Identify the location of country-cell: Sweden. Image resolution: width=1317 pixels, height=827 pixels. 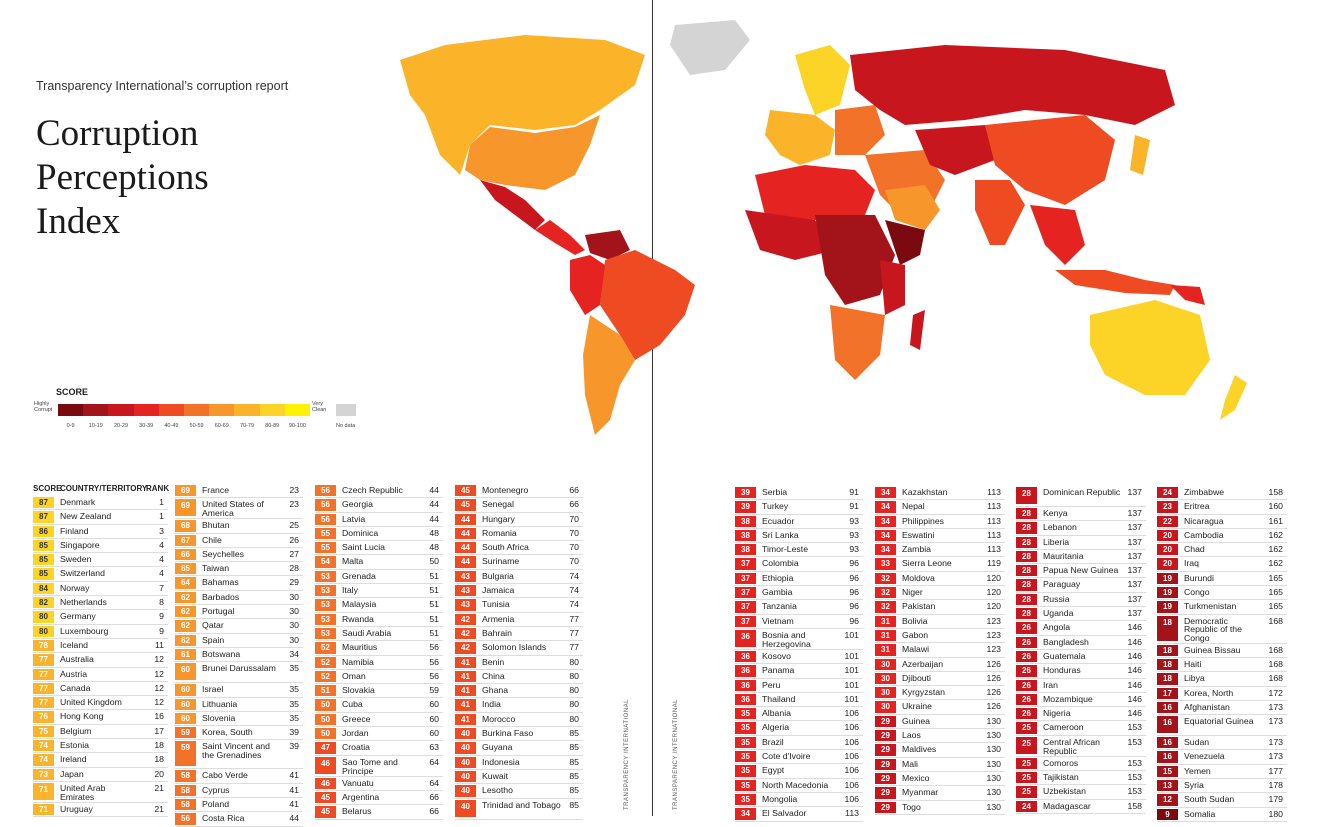
(76, 559).